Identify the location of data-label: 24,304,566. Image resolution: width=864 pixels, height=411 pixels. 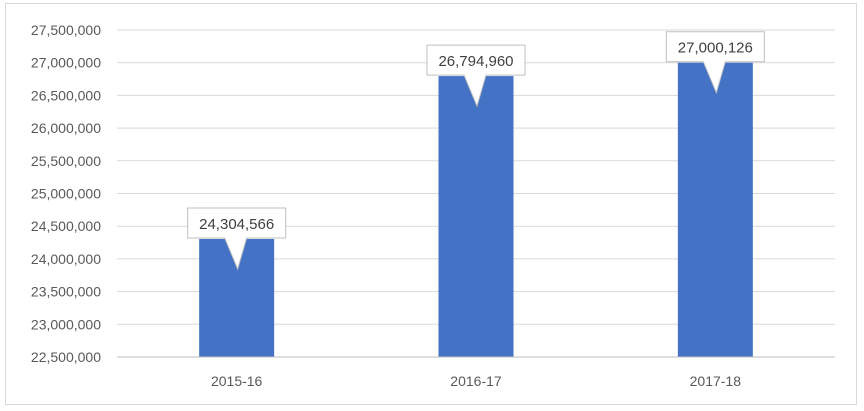
(236, 224).